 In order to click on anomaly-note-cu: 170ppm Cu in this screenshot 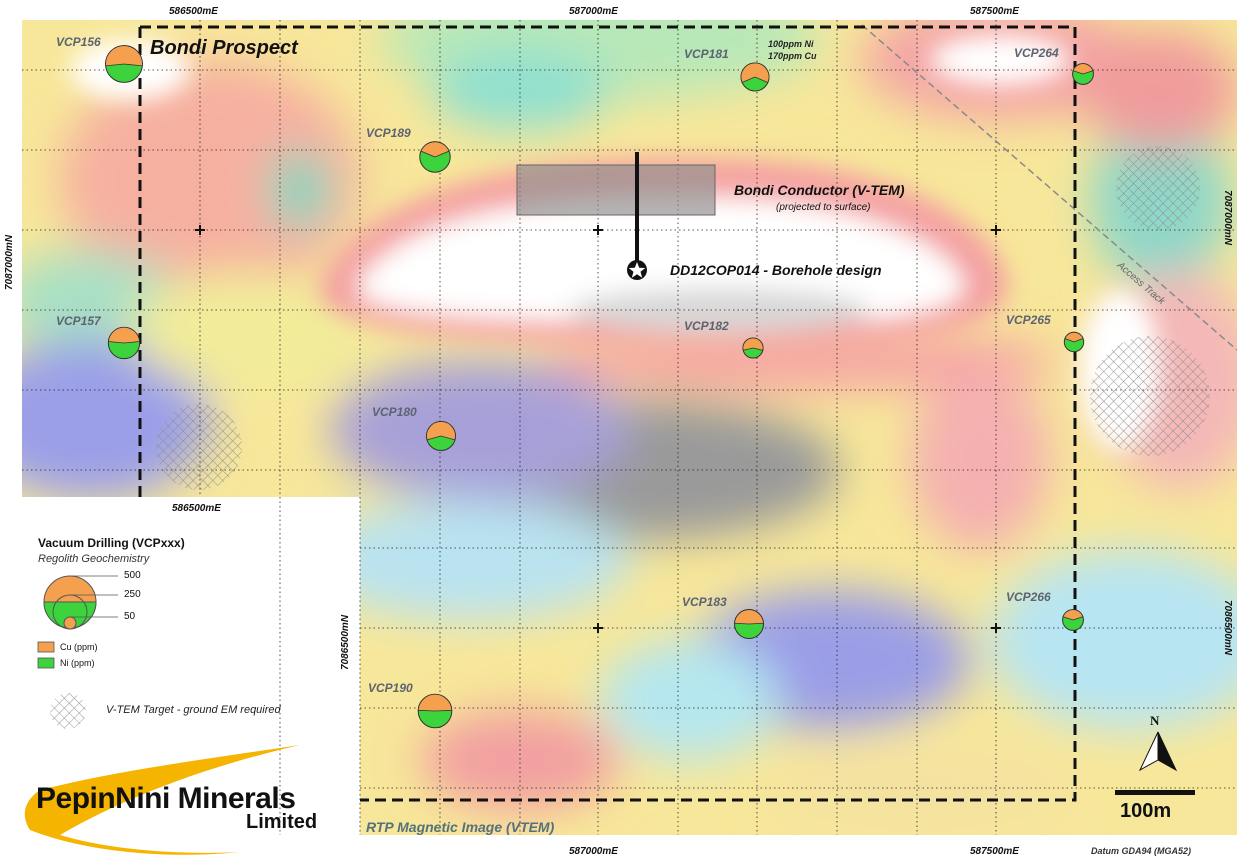, I will do `click(792, 56)`.